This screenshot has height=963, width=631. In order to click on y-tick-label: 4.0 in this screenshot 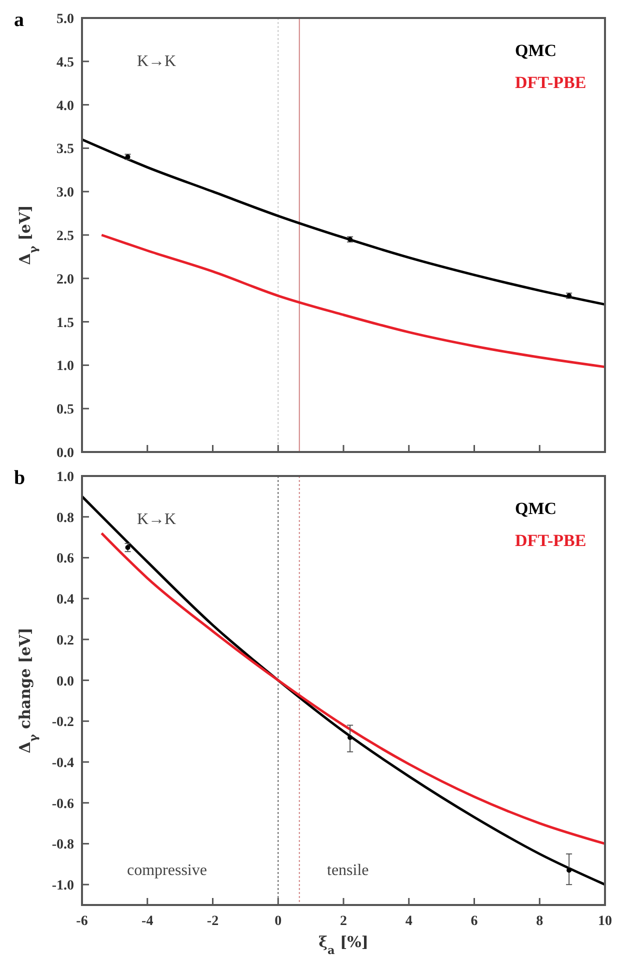, I will do `click(65, 106)`.